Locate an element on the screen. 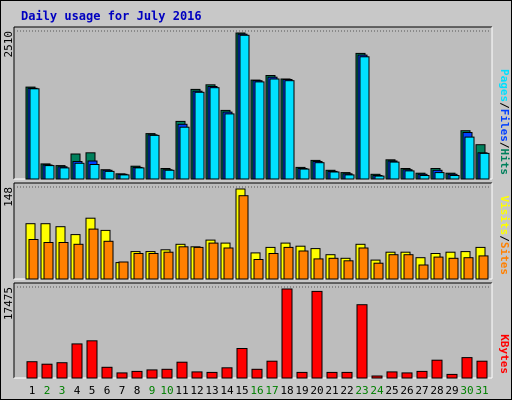  x-tick-label-day-29: 29 is located at coordinates (451, 390).